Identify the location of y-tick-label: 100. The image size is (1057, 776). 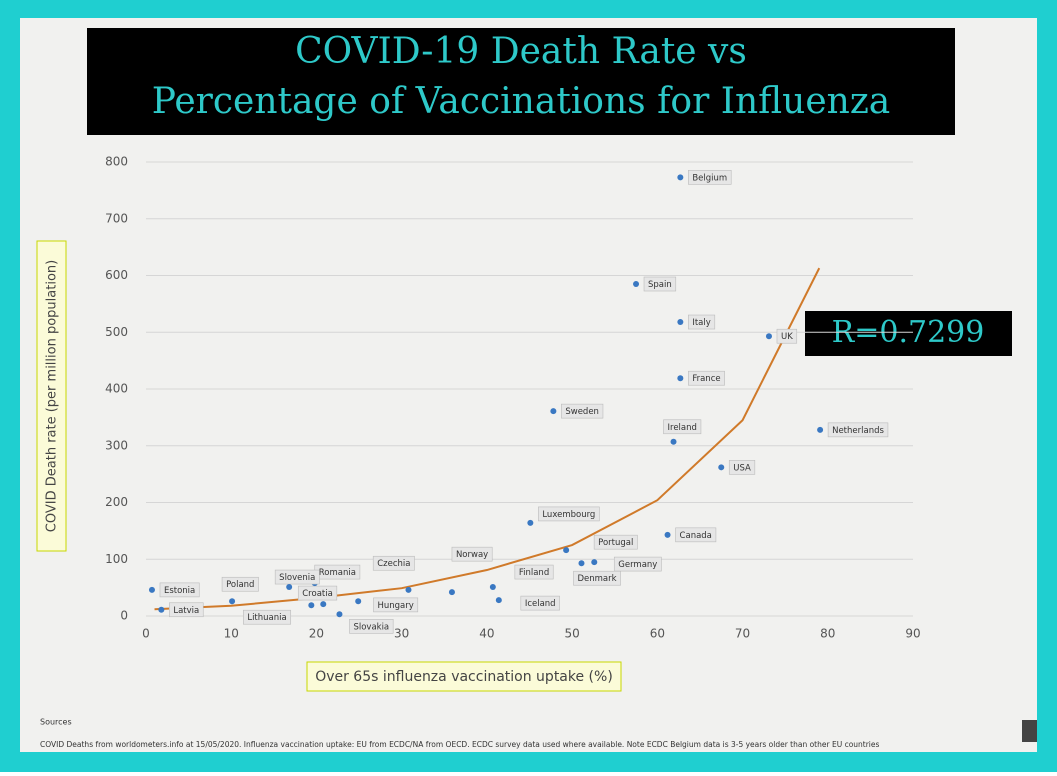
(116, 559).